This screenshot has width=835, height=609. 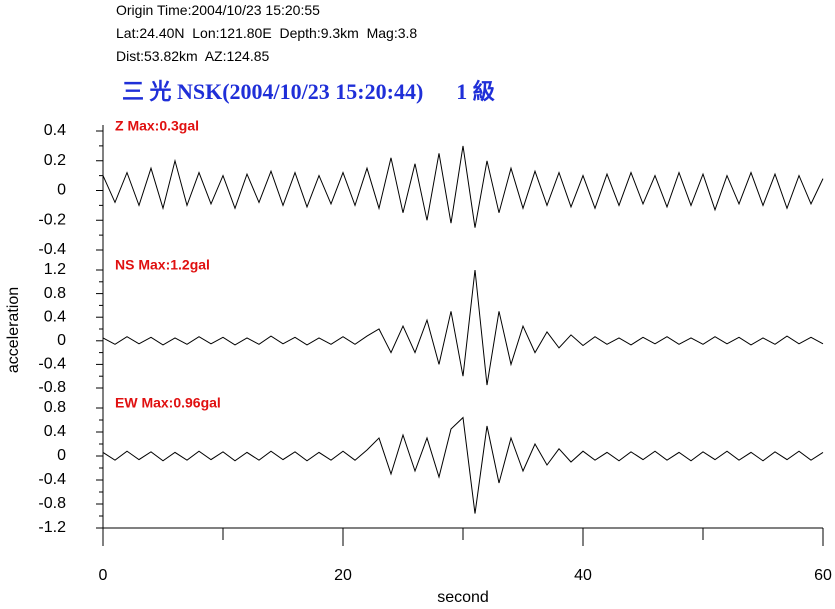 I want to click on panel-title: NS Max:1.2gal, so click(x=162, y=265).